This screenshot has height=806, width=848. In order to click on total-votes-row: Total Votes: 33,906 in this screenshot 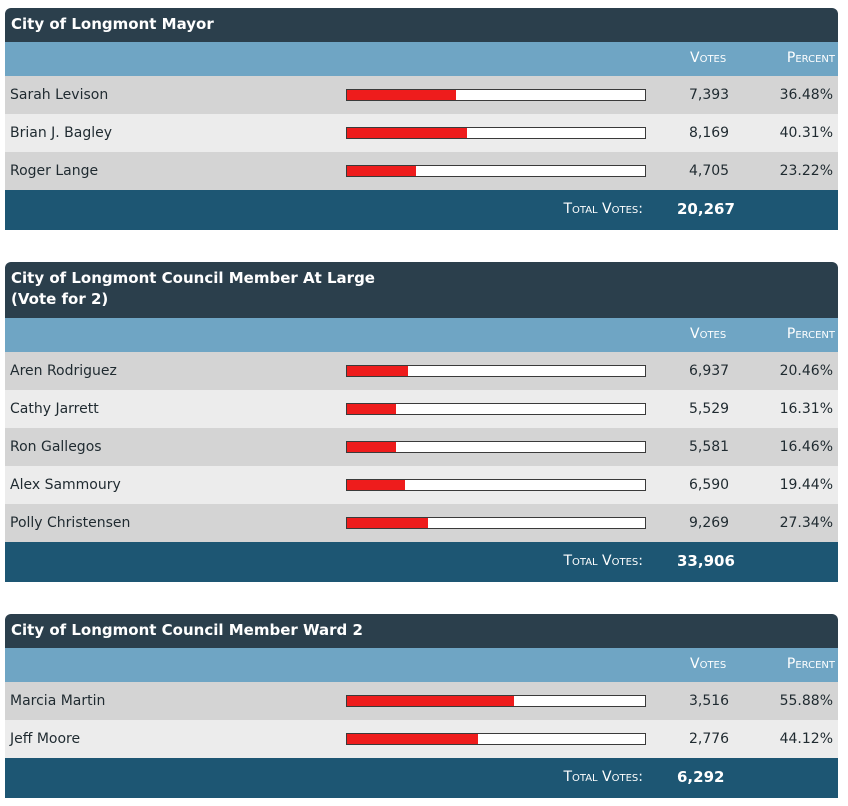, I will do `click(421, 562)`.